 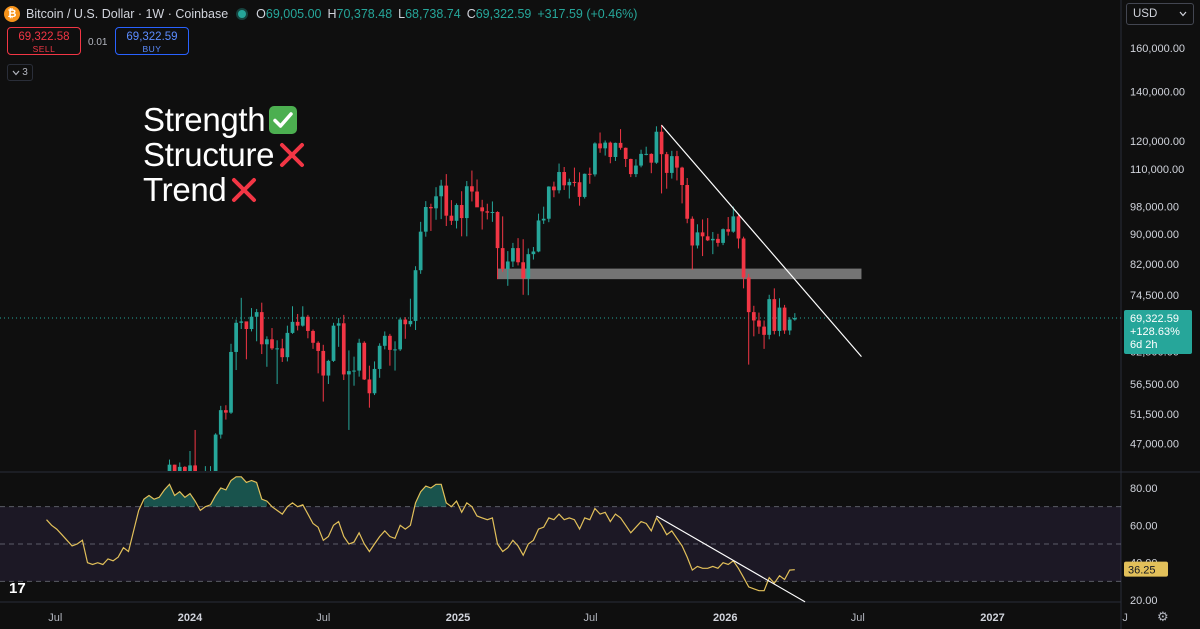 What do you see at coordinates (420, 534) in the screenshot?
I see `rsi-line` at bounding box center [420, 534].